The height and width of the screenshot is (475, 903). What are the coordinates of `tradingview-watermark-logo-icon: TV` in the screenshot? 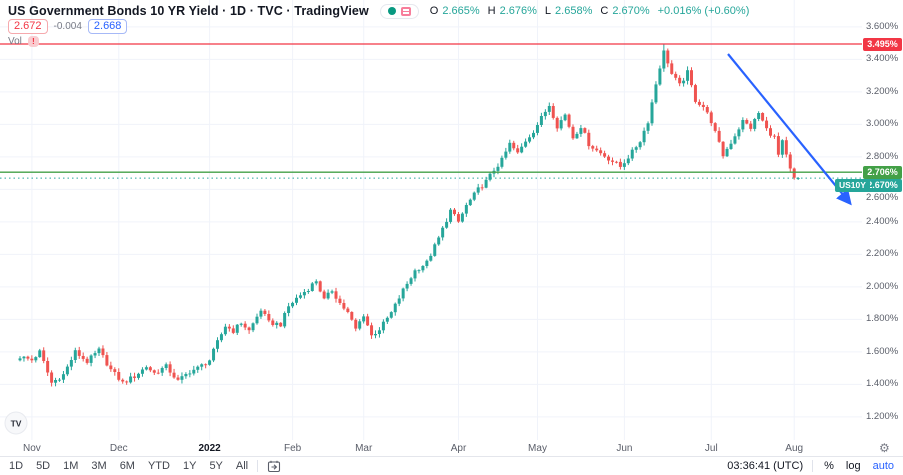 It's located at (16, 423).